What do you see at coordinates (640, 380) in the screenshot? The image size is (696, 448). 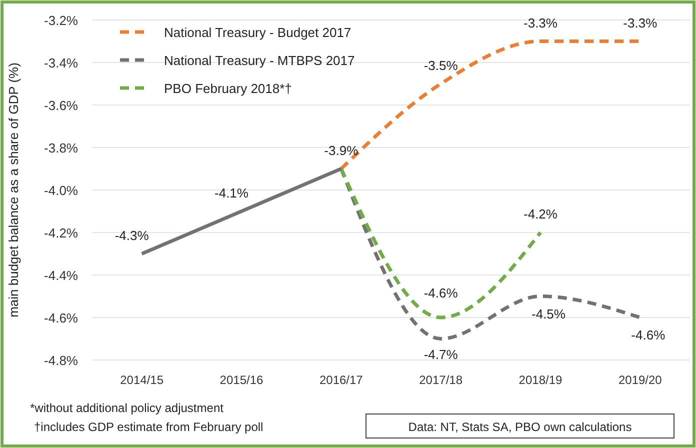 I see `x-tick-label: 2019/20` at bounding box center [640, 380].